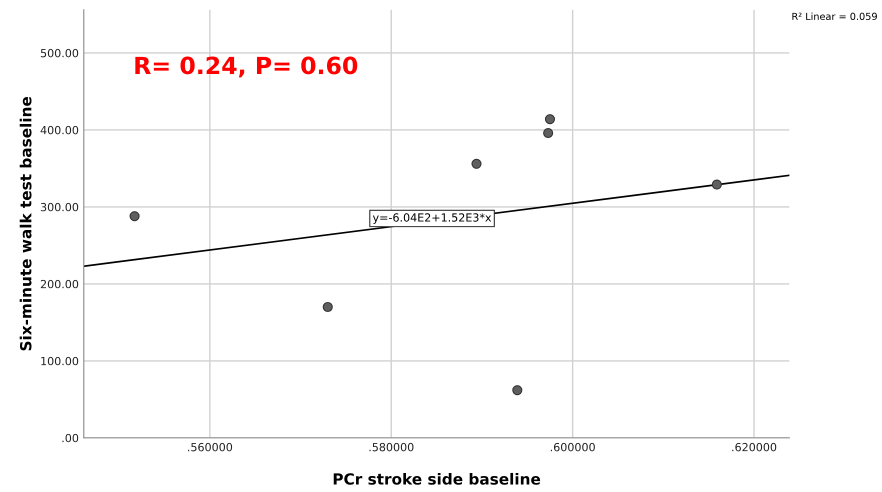  Describe the element at coordinates (26, 223) in the screenshot. I see `y-axis-title: Six-minute walk test baseline` at that location.